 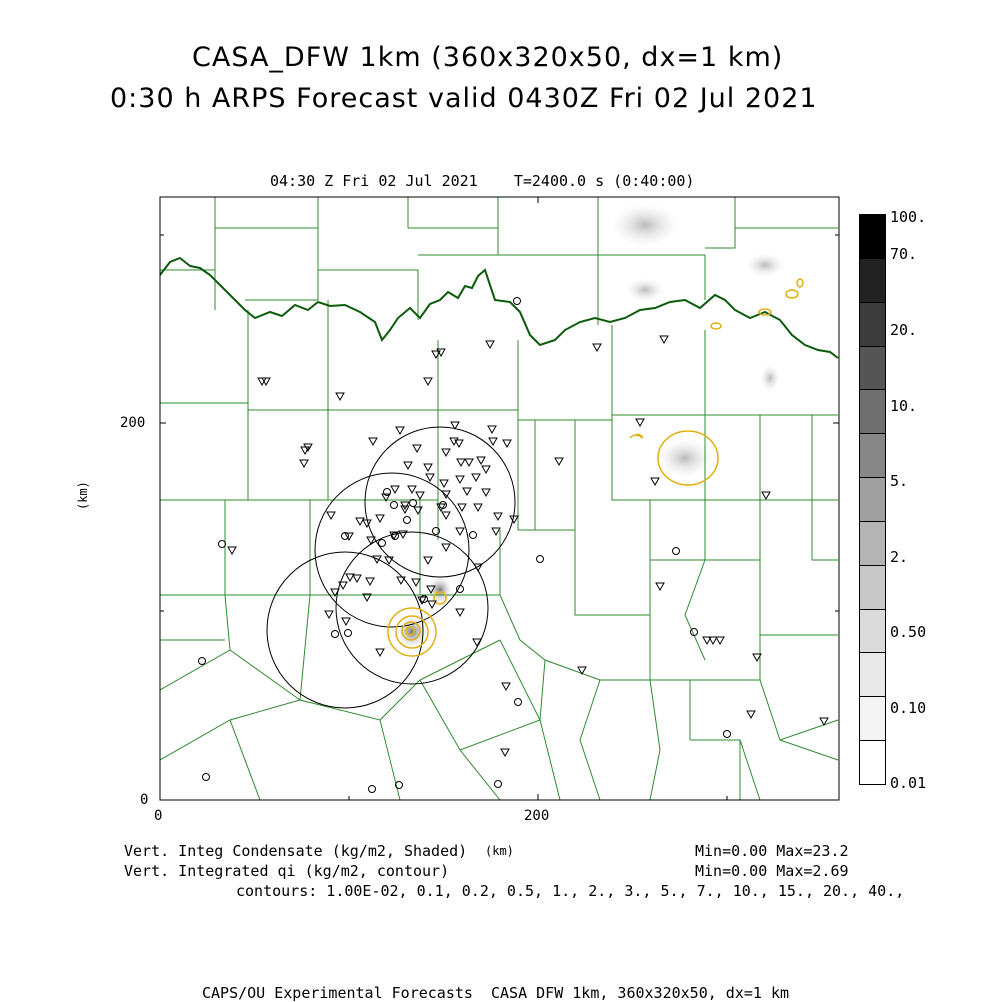 I want to click on colorbar-label: 2., so click(x=899, y=557).